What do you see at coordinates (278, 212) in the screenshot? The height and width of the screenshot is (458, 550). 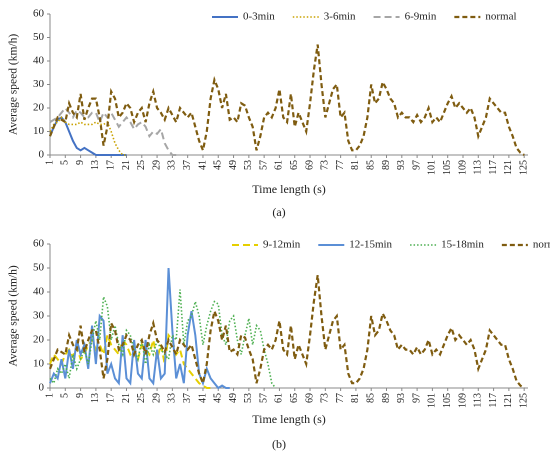 I see `caption: (a)` at bounding box center [278, 212].